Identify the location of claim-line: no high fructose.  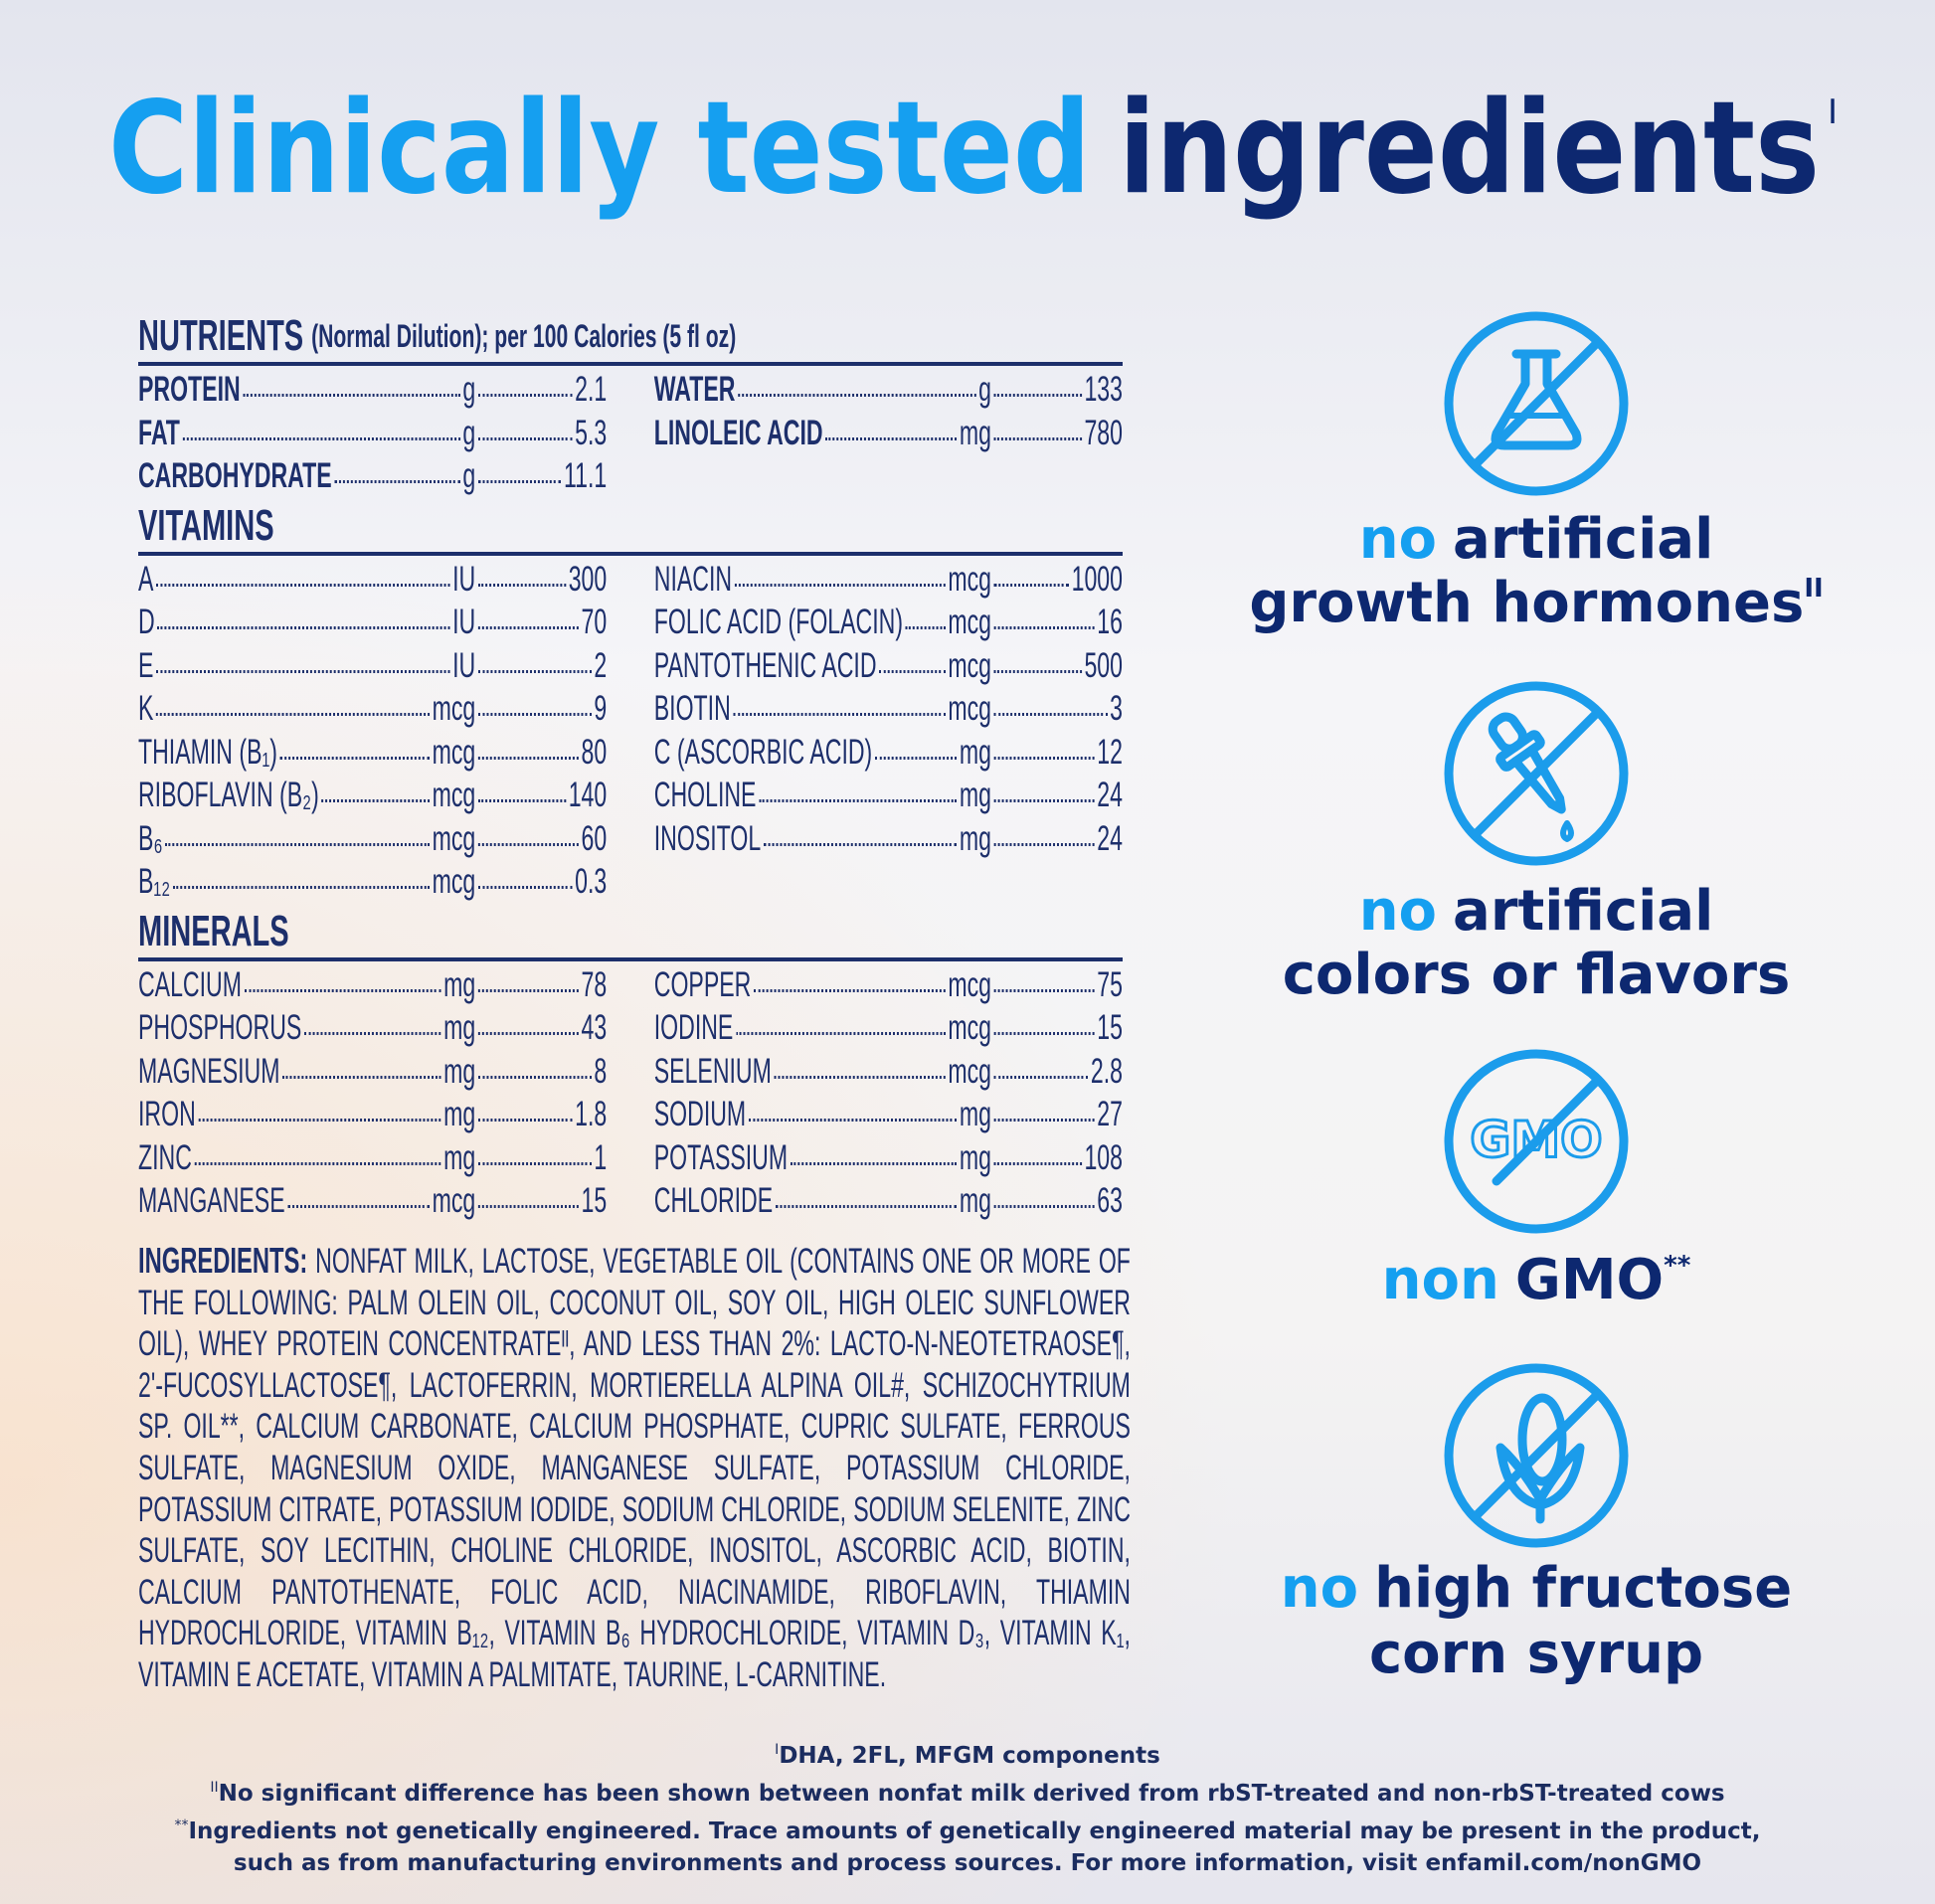
(1536, 1588).